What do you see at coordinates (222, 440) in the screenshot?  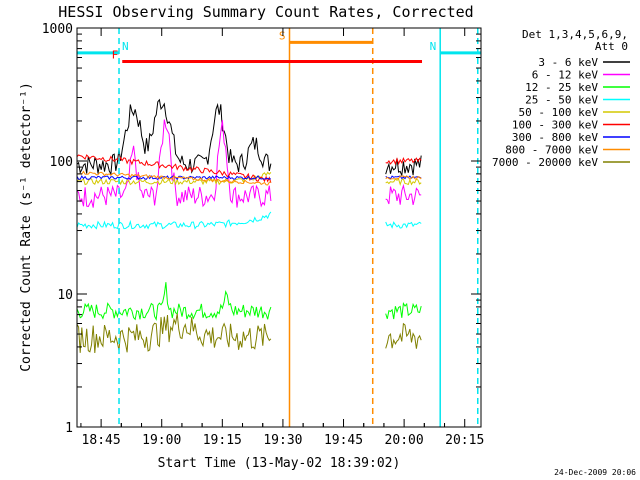 I see `x-tick-label: 19:15` at bounding box center [222, 440].